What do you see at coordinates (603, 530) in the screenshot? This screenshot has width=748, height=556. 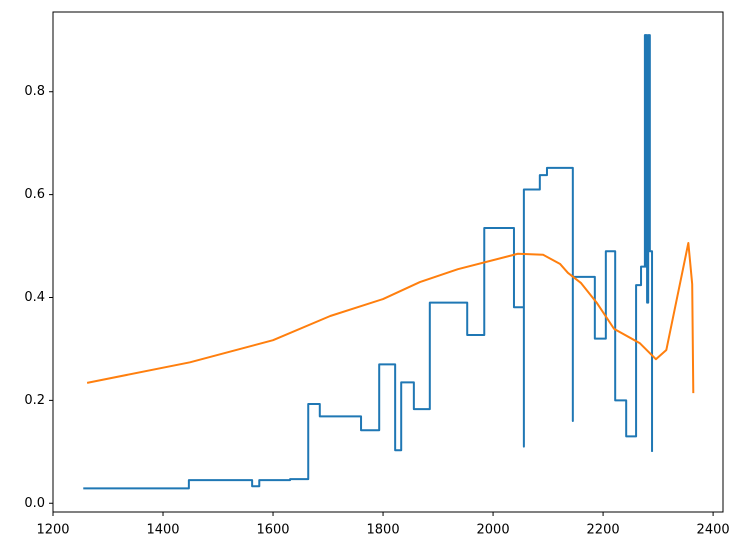 I see `x-tick-label: 2200` at bounding box center [603, 530].